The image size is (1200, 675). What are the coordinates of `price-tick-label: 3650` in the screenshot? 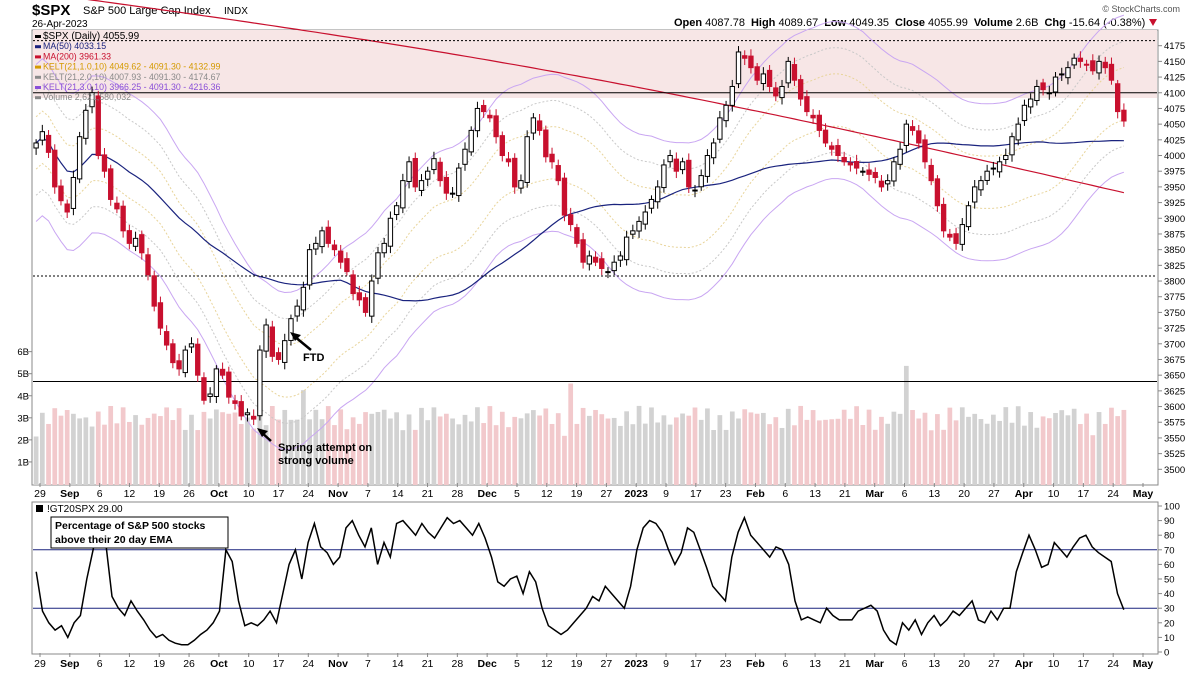 It's located at (1174, 376).